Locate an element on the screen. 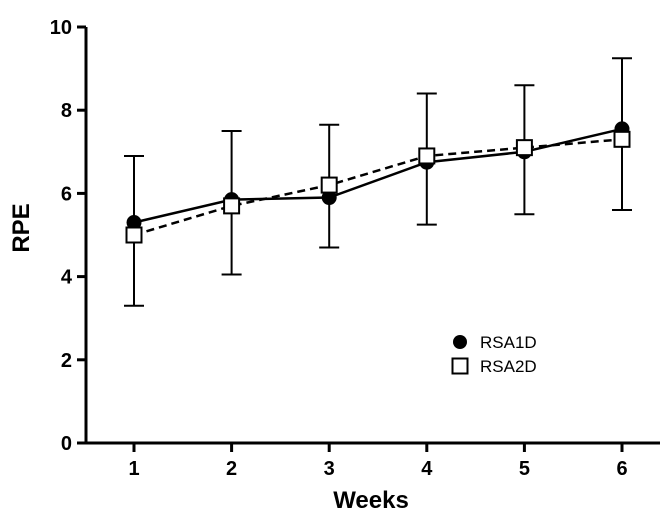 The image size is (667, 514). x-tick-label: 5 is located at coordinates (524, 469).